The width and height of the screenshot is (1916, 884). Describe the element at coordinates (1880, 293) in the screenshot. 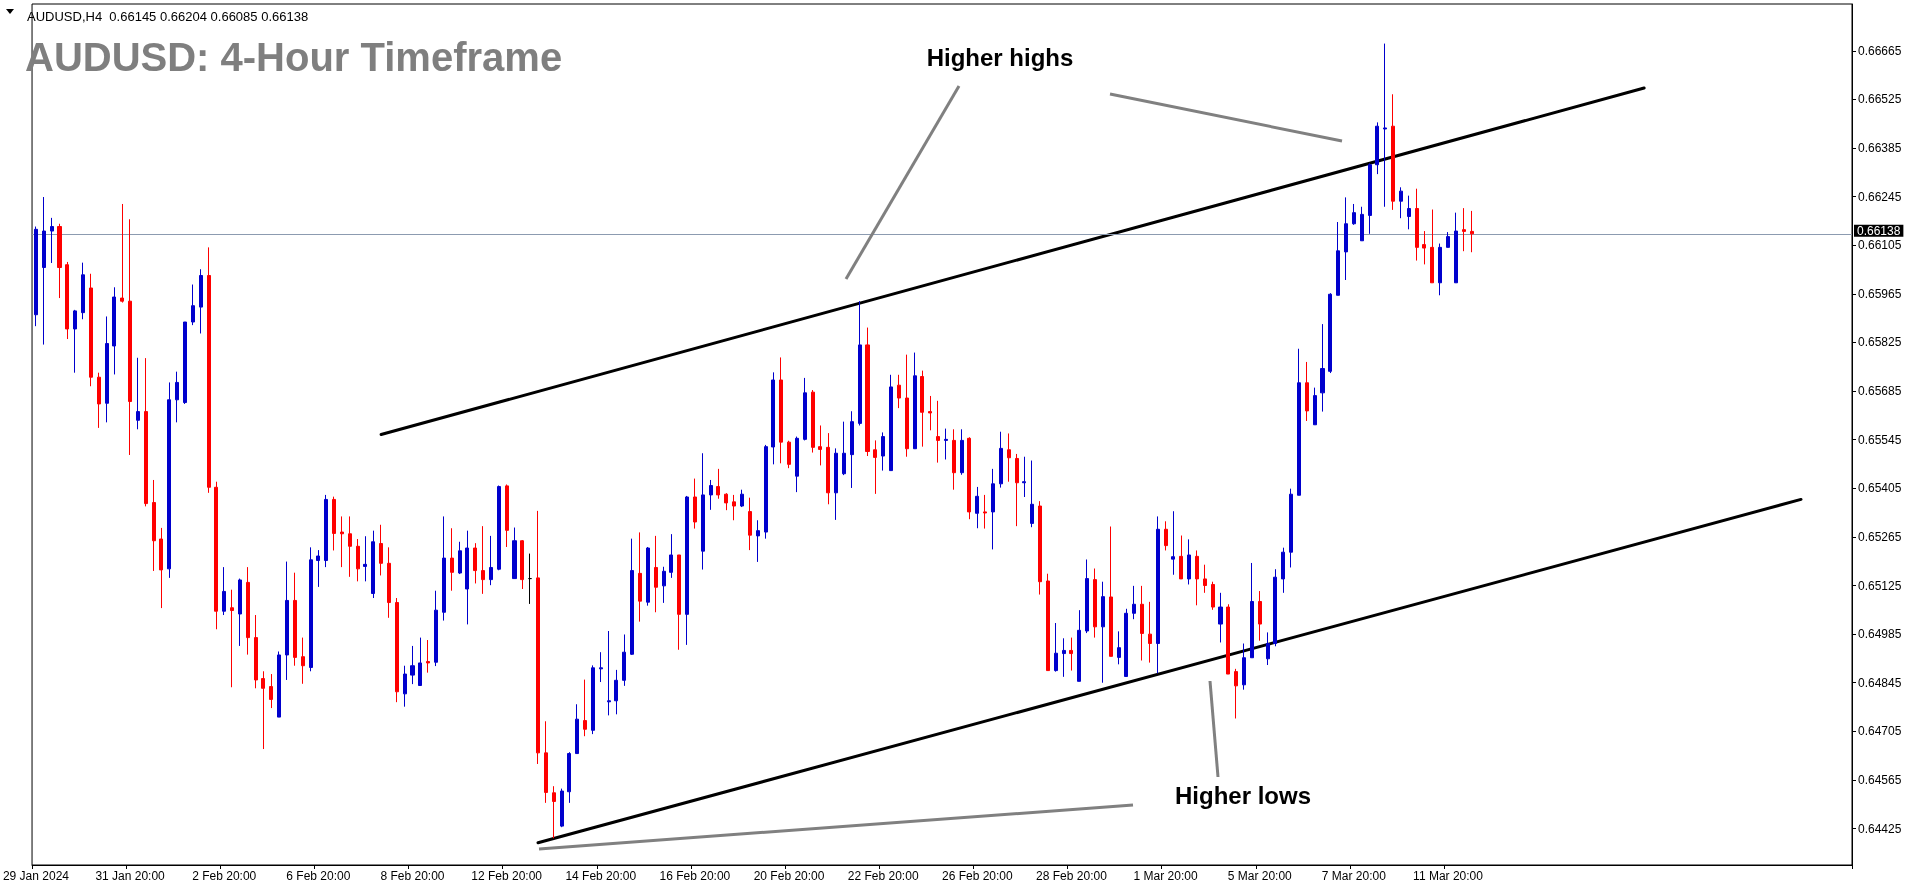

I see `y-tick-label: 0.65965` at that location.